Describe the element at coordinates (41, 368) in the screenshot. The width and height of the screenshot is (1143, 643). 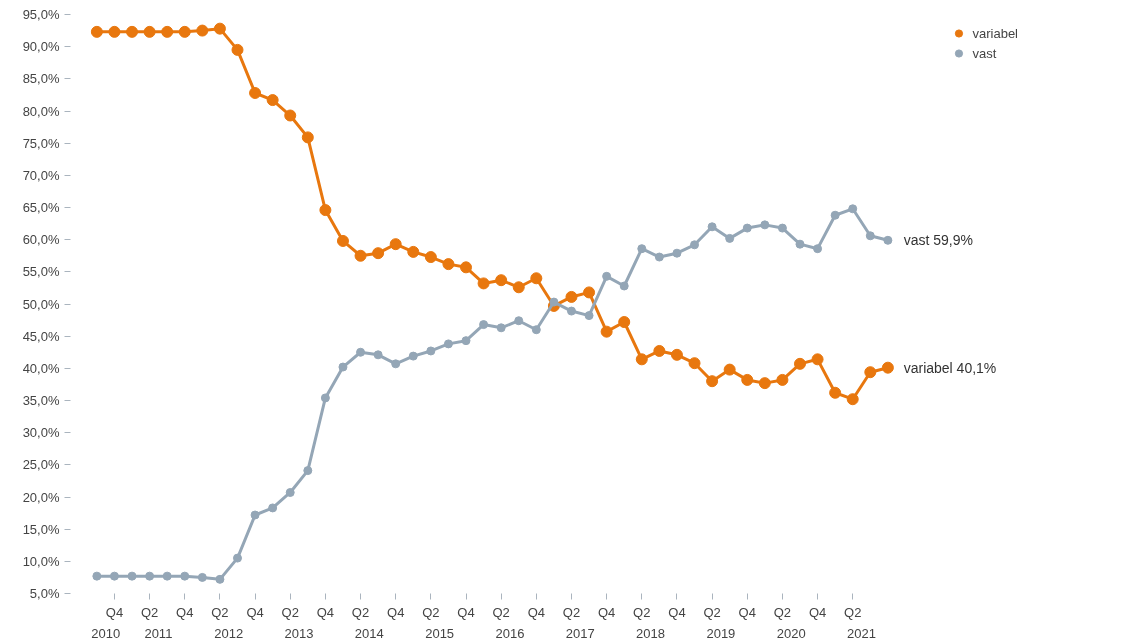
I see `y-tick-label: 40,0%` at that location.